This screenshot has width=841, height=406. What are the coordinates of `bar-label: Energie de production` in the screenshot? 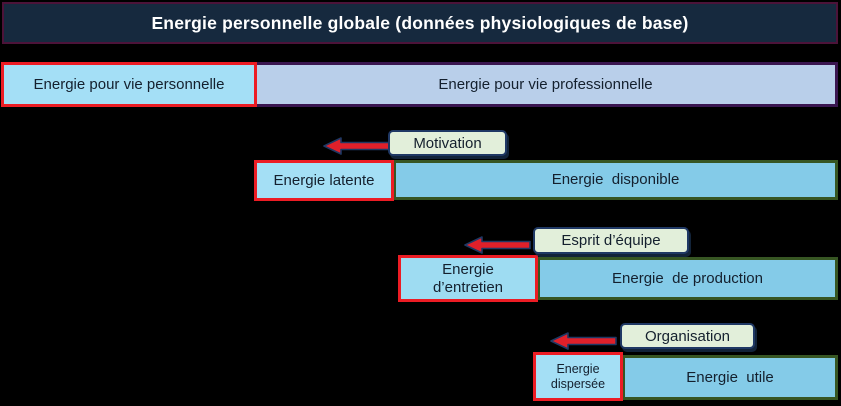 It's located at (687, 278).